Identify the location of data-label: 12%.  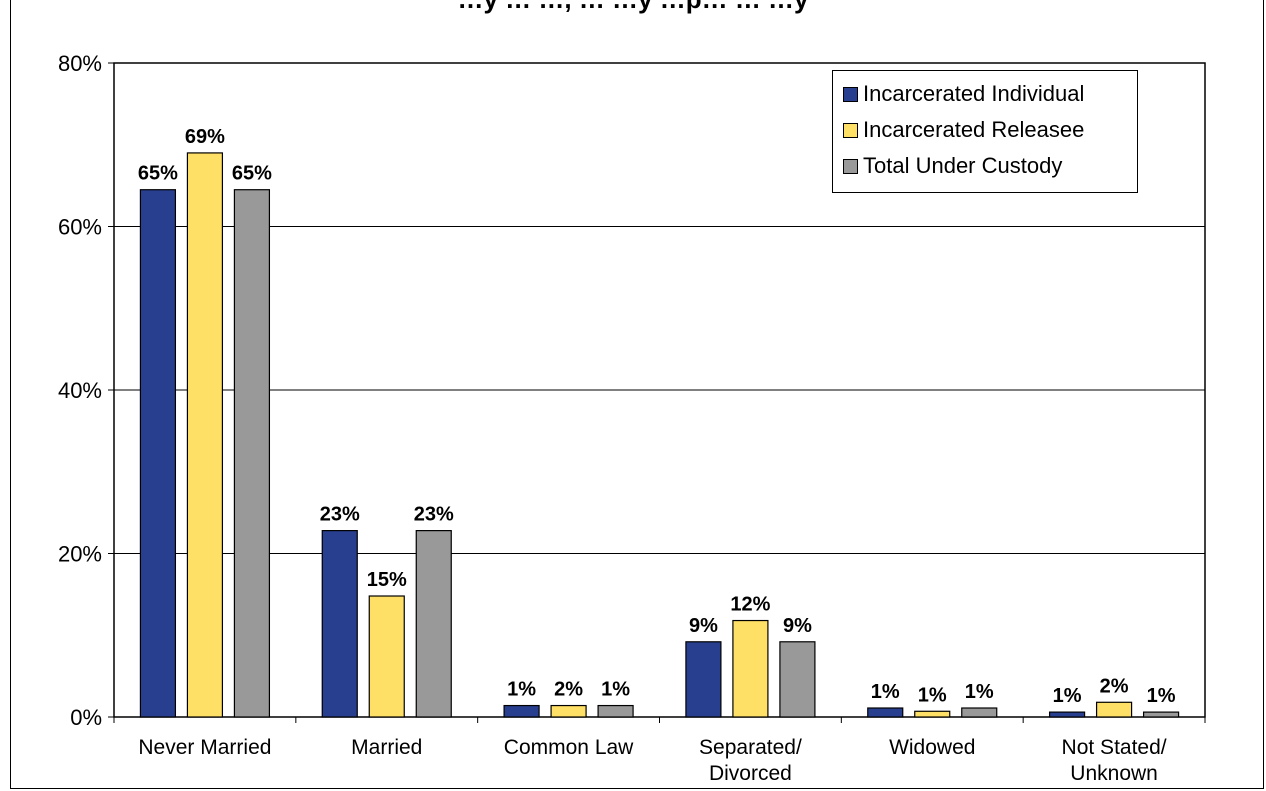
(750, 605).